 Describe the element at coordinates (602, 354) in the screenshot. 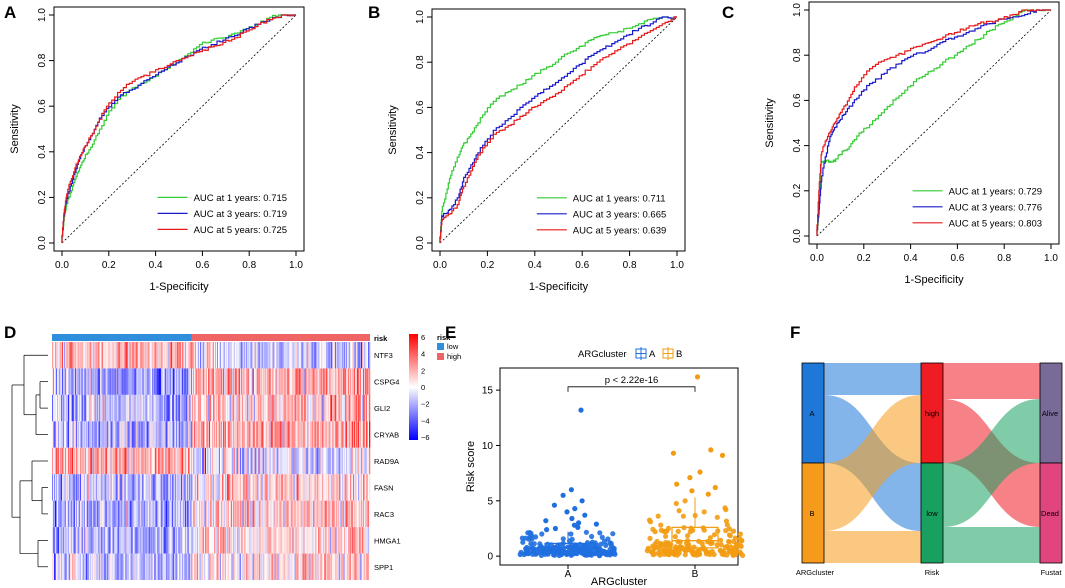

I see `legend-title-e: ARGcluster` at that location.